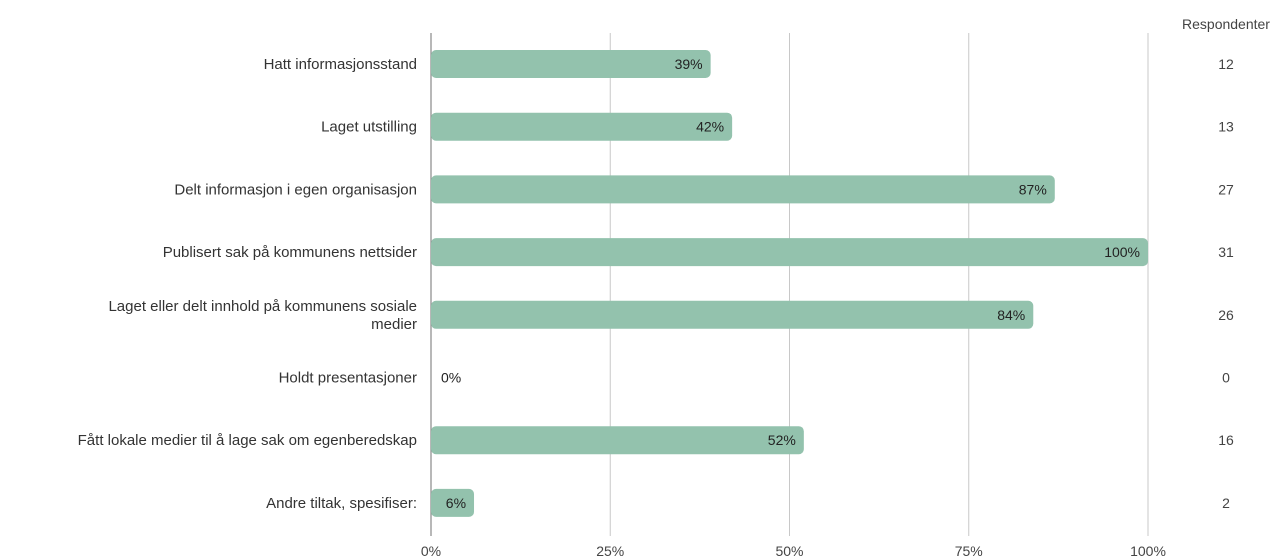 This screenshot has width=1284, height=560. I want to click on respondent-count: 16, so click(1226, 440).